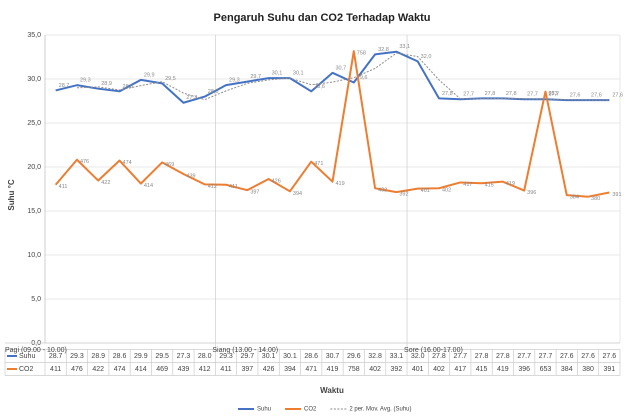 This screenshot has height=418, width=631. What do you see at coordinates (341, 68) in the screenshot?
I see `data-label: 30,7` at bounding box center [341, 68].